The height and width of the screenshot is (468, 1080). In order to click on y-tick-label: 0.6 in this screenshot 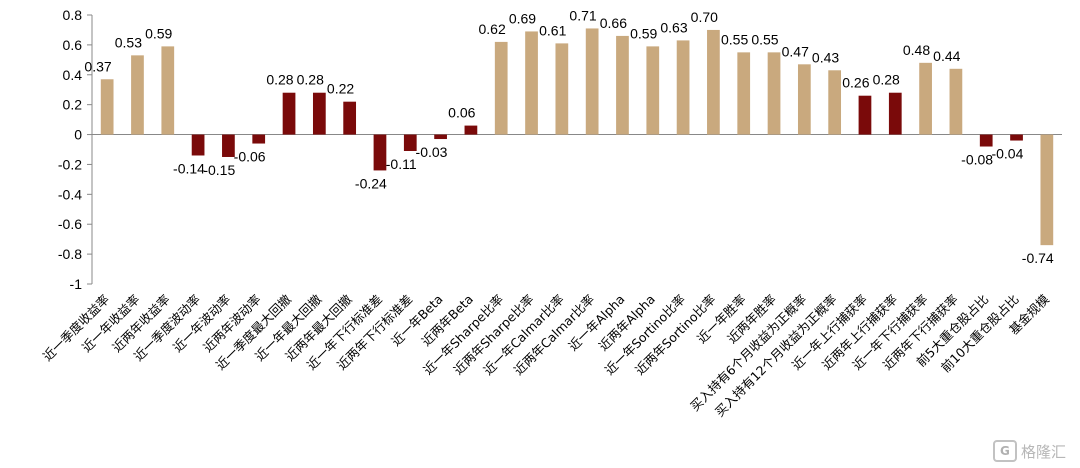, I will do `click(73, 45)`.